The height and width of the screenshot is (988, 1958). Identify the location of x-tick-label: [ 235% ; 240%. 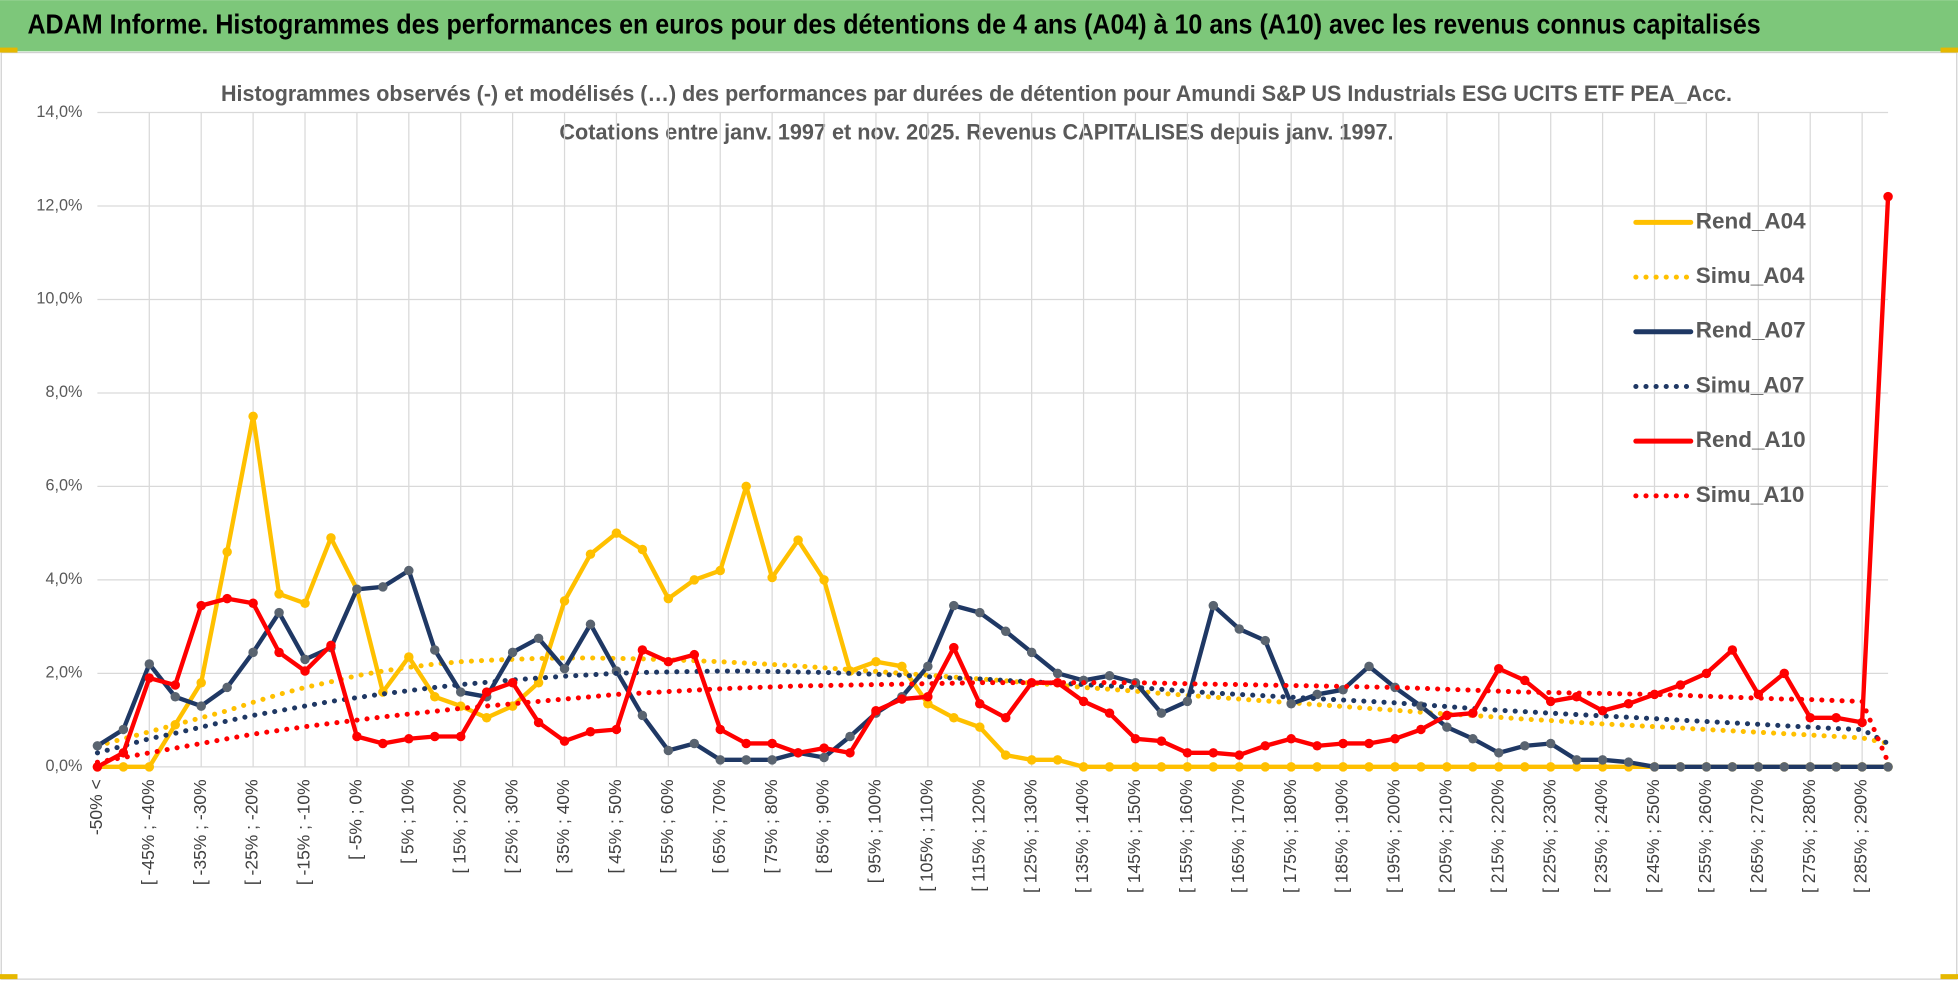
(1601, 836).